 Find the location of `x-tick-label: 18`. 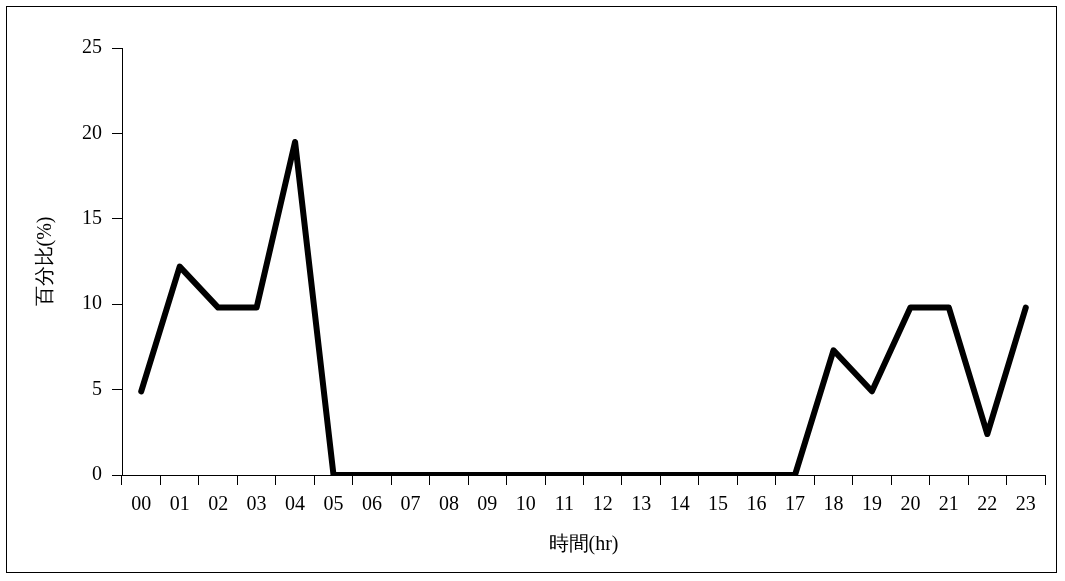

x-tick-label: 18 is located at coordinates (833, 503).